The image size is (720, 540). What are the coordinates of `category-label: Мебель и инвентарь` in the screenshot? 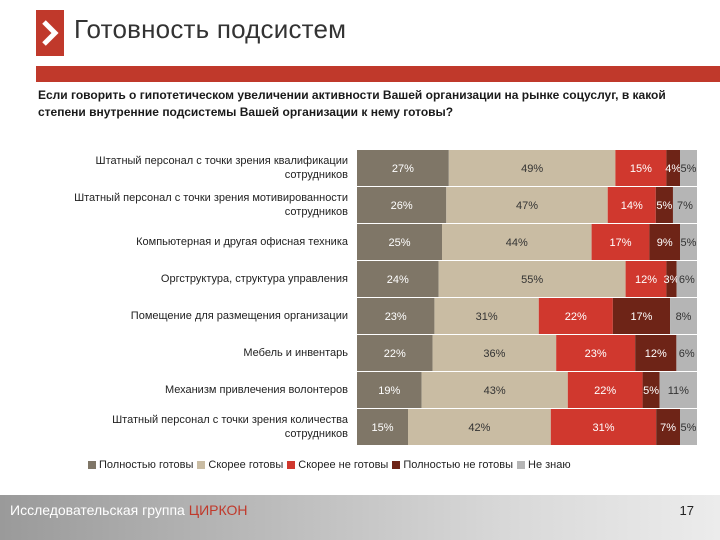 It's located at (295, 353).